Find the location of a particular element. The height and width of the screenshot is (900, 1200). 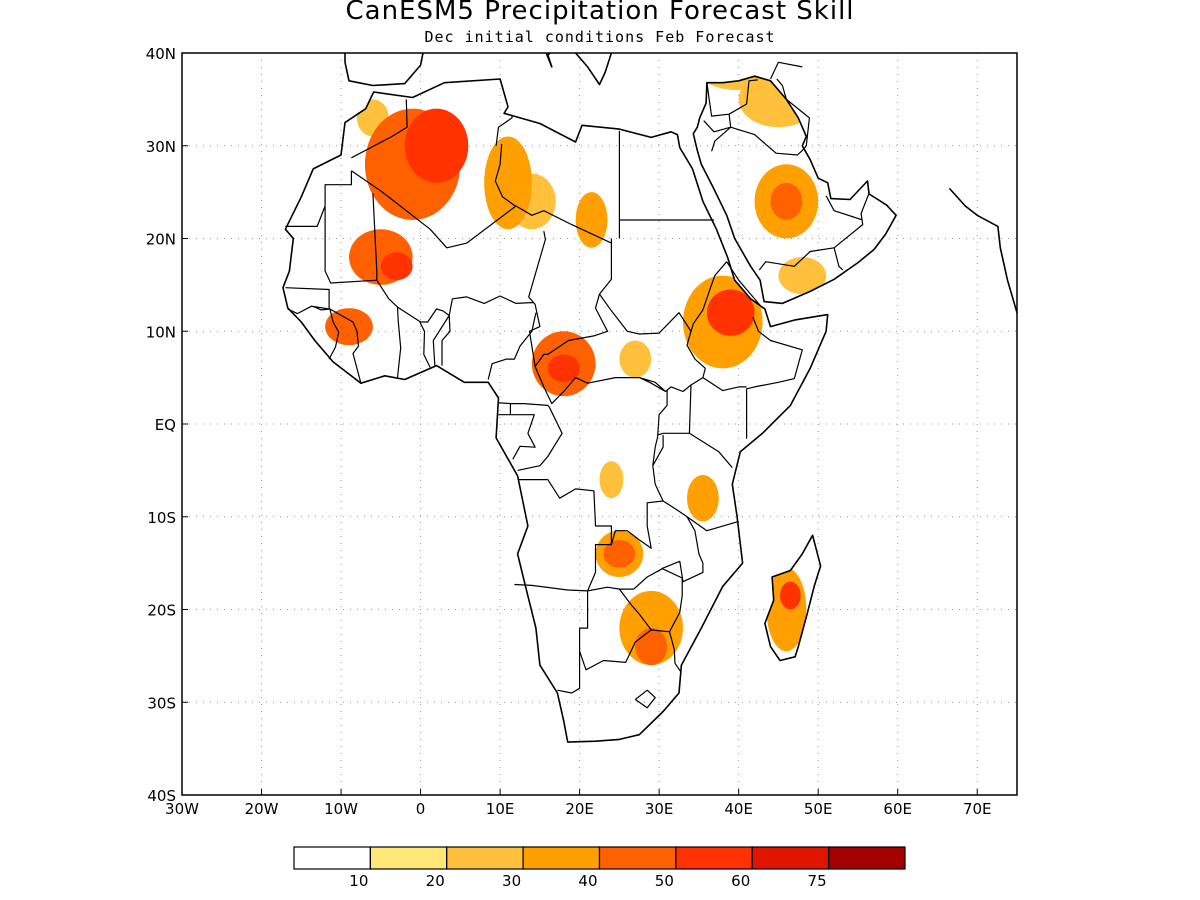

lon-tick-label: 20W is located at coordinates (262, 809).